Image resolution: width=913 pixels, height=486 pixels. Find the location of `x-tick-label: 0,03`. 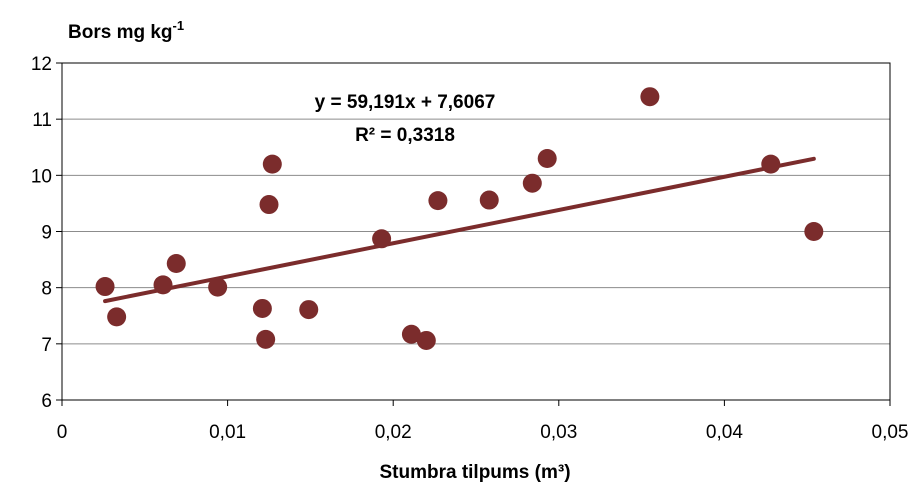

x-tick-label: 0,03 is located at coordinates (558, 432).